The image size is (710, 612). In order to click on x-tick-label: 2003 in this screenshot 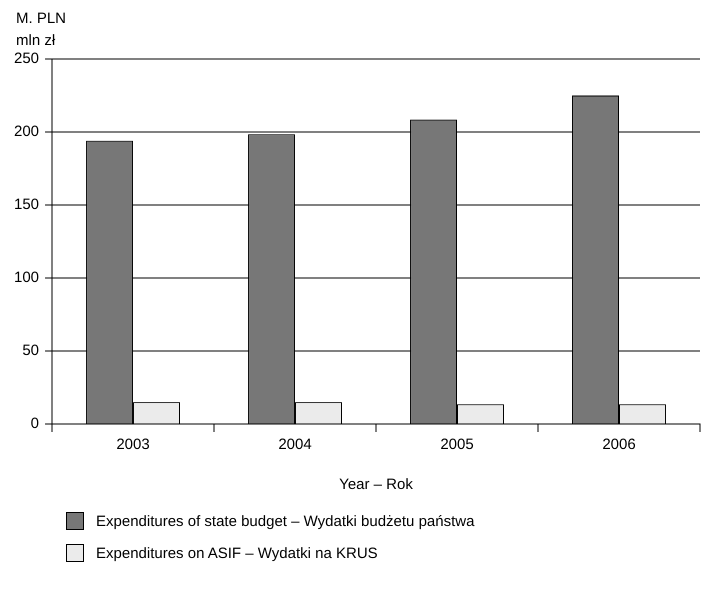, I will do `click(133, 445)`.